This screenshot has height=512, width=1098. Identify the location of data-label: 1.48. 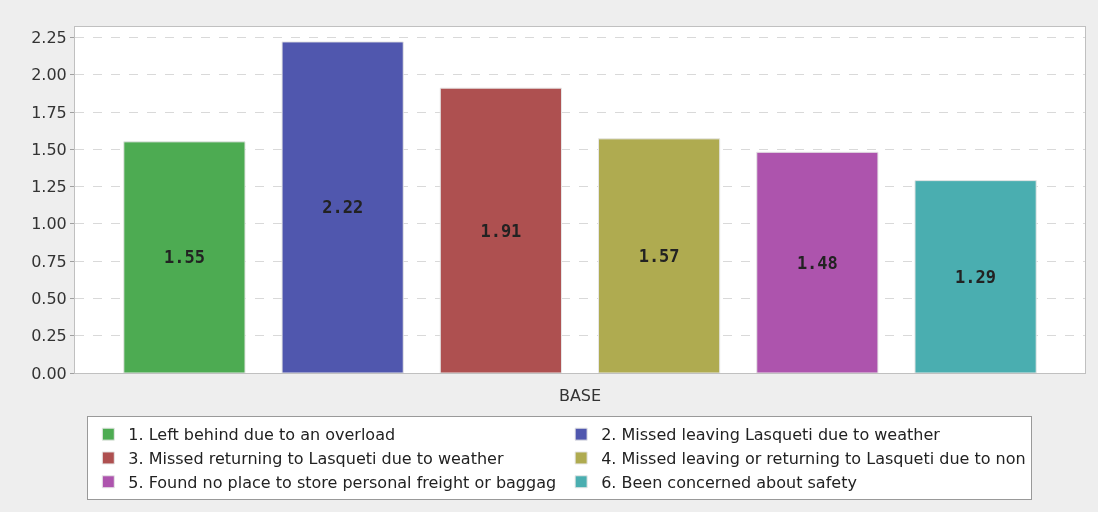
(817, 262).